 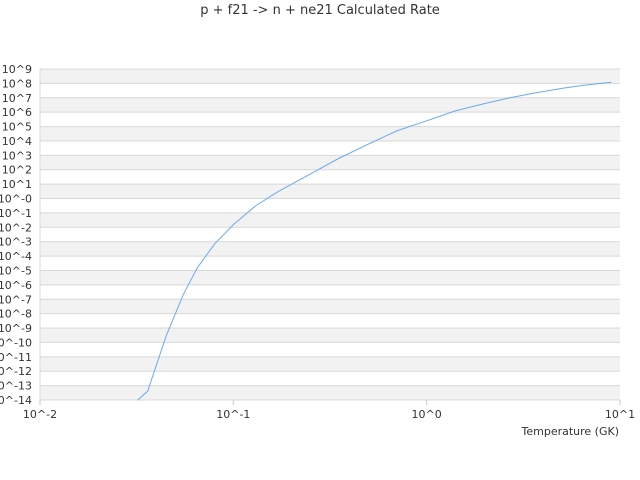 What do you see at coordinates (620, 414) in the screenshot?
I see `x-tick-label: 10^1` at bounding box center [620, 414].